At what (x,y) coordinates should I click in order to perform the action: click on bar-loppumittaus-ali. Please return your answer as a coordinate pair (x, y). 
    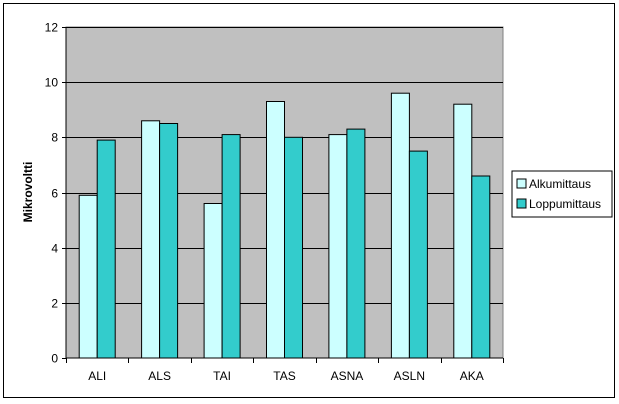
    Looking at the image, I should click on (106, 249).